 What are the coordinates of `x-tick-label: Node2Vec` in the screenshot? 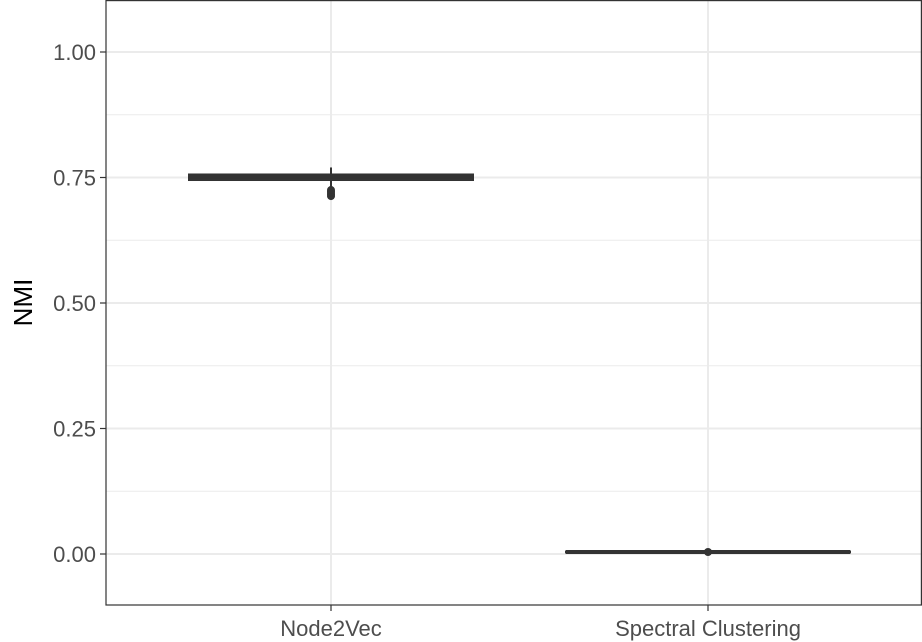 It's located at (331, 628).